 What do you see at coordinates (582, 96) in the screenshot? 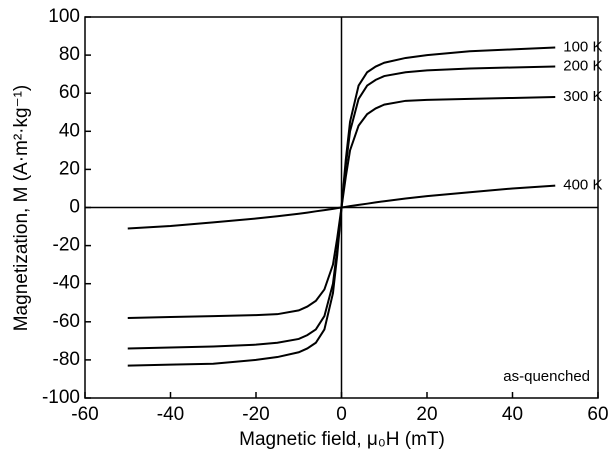
I see `series-label: 300 K` at bounding box center [582, 96].